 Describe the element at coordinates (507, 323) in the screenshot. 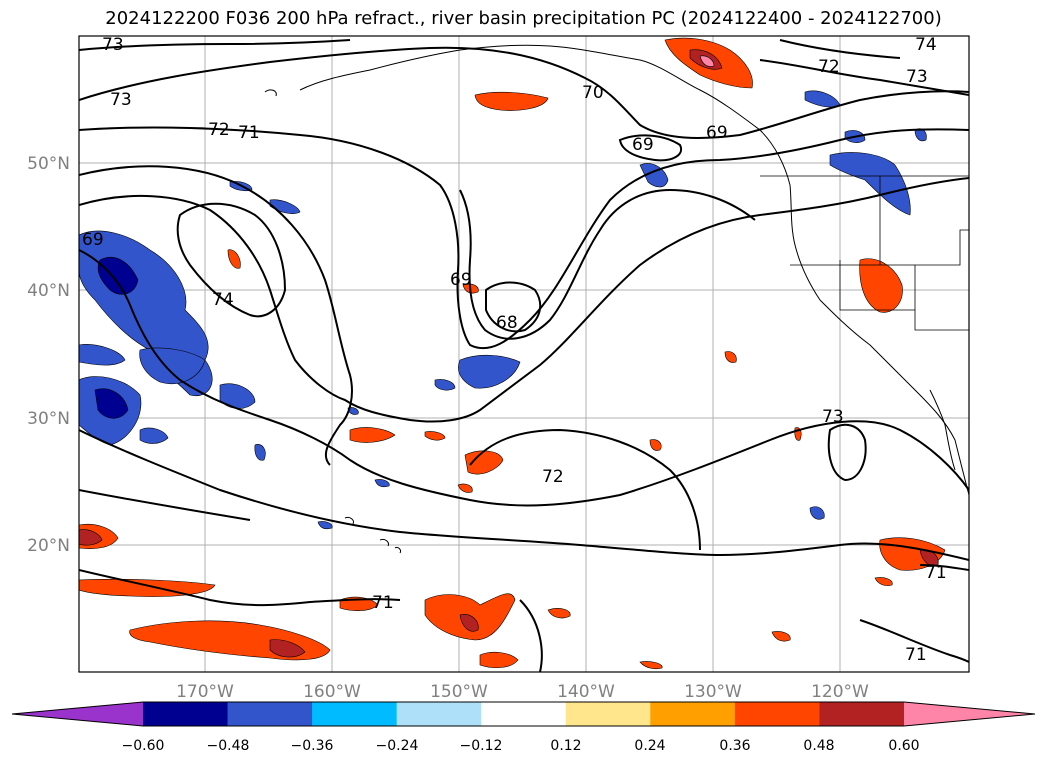

I see `contour-label: 68` at that location.